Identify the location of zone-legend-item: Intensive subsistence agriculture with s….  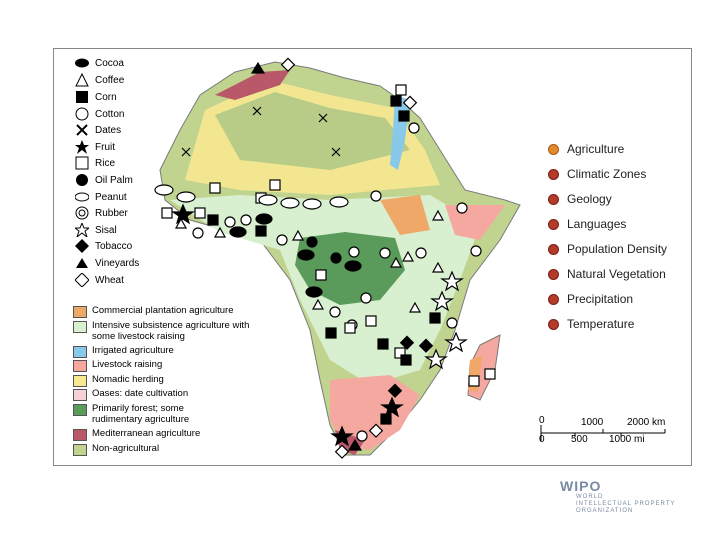
(163, 331).